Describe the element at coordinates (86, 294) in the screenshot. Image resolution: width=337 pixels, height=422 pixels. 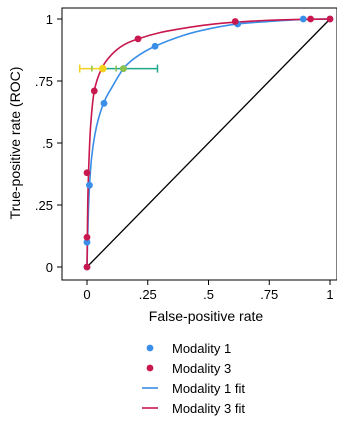
I see `x-tick-label: 0` at that location.